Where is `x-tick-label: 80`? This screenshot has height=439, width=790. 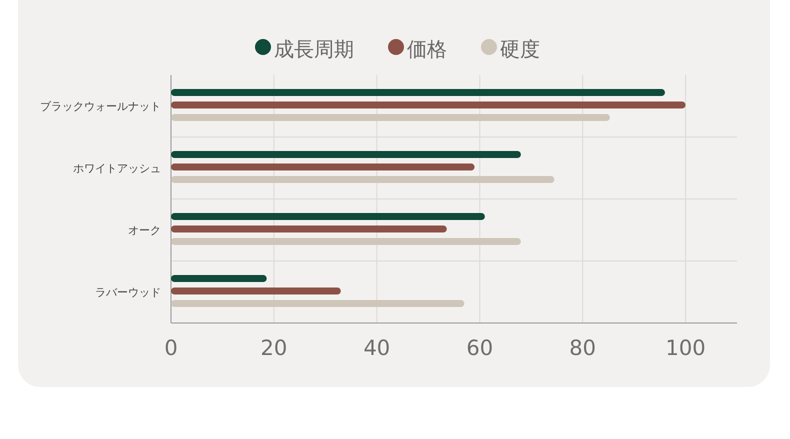
x-tick-label: 80 is located at coordinates (582, 348).